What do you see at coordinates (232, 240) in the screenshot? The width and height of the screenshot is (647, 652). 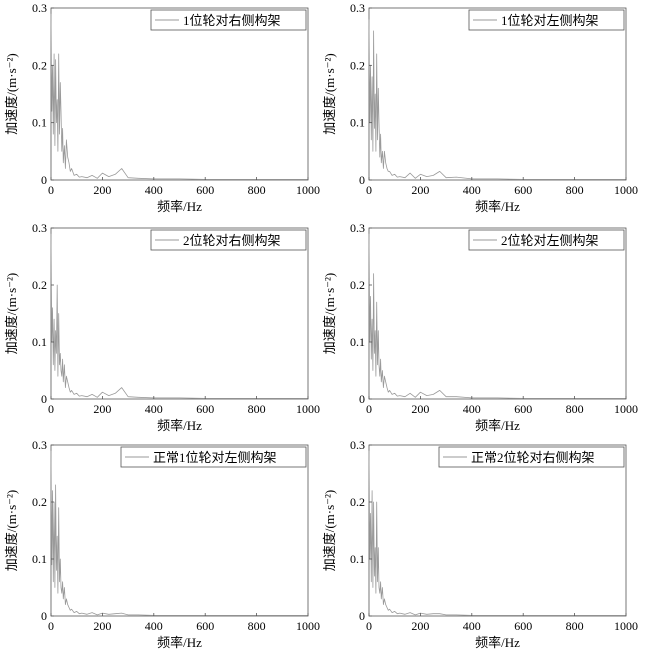 I see `legend-label: 2位轮对右侧构架` at bounding box center [232, 240].